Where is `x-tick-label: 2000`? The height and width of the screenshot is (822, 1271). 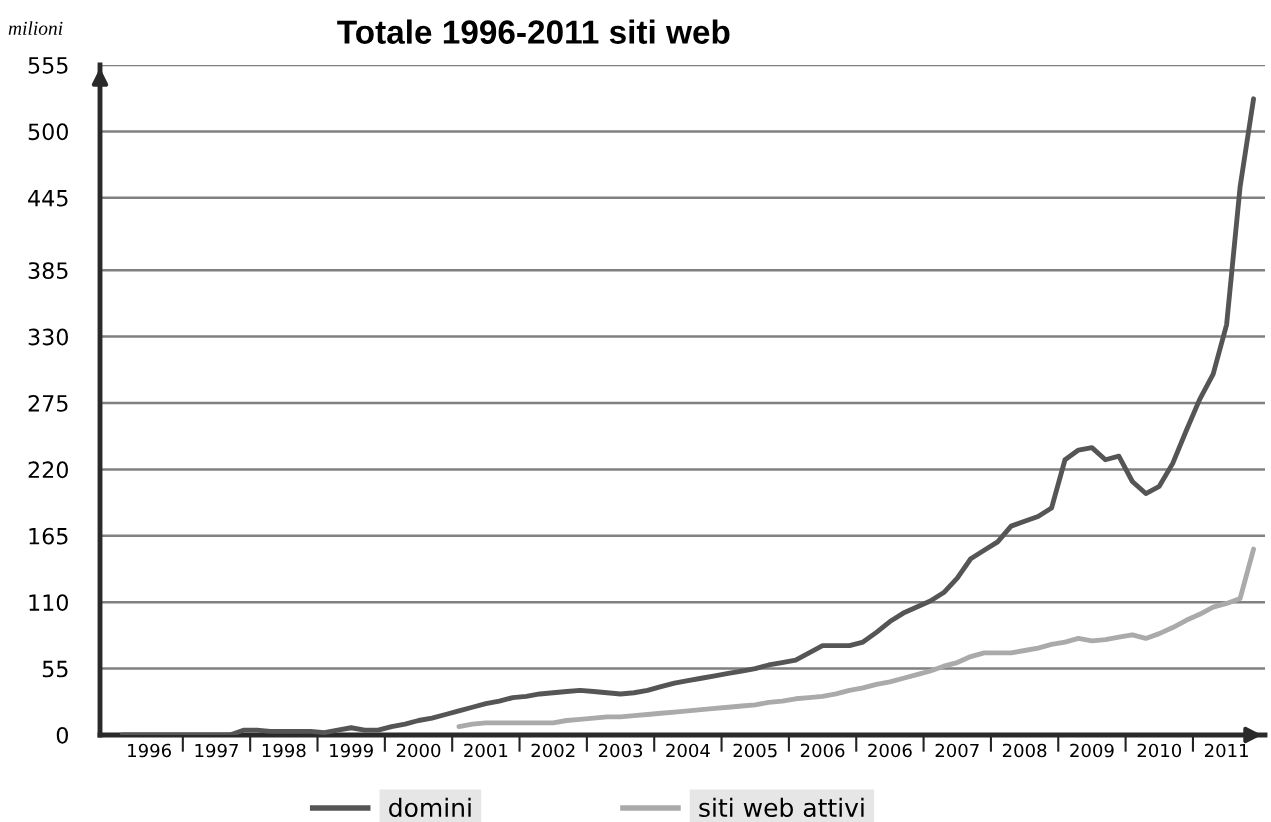
x-tick-label: 2000 is located at coordinates (418, 750).